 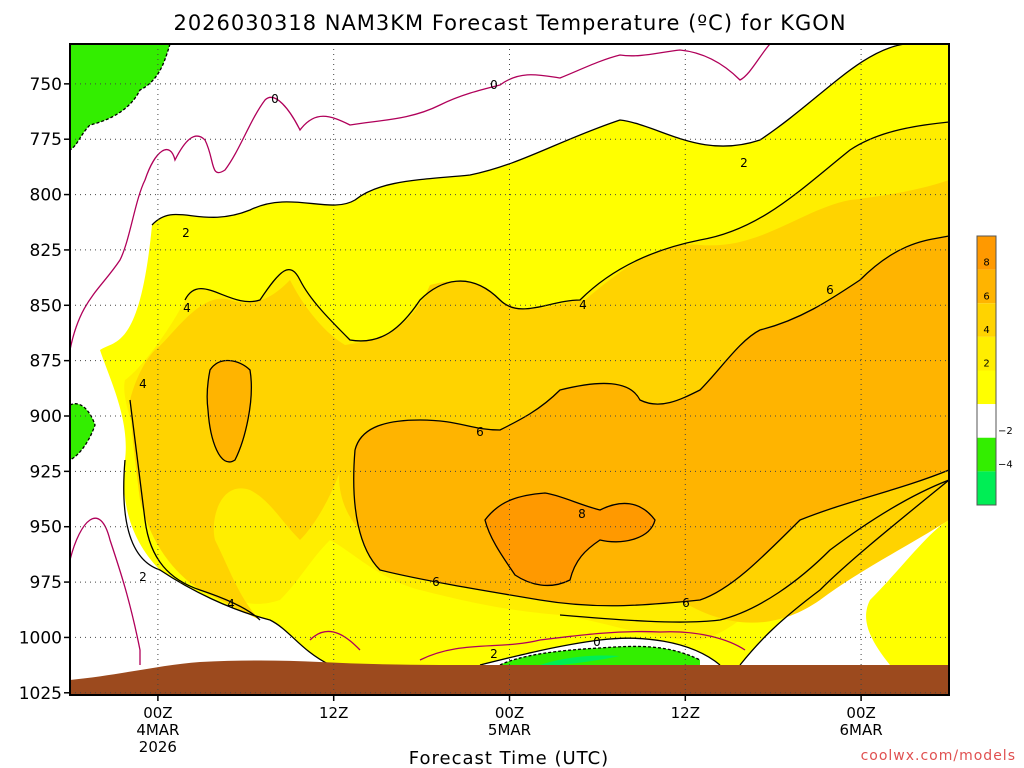 I want to click on y-tick-label: 950, so click(x=46, y=528).